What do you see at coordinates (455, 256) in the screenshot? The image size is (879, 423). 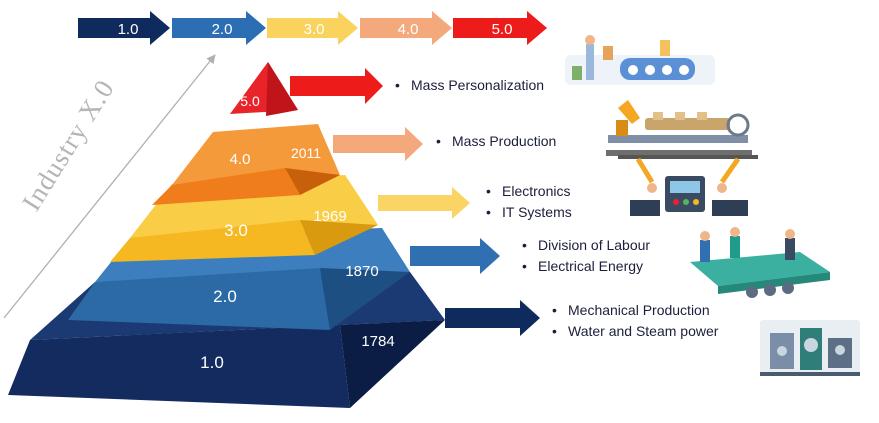 I see `level-2-arrow` at bounding box center [455, 256].